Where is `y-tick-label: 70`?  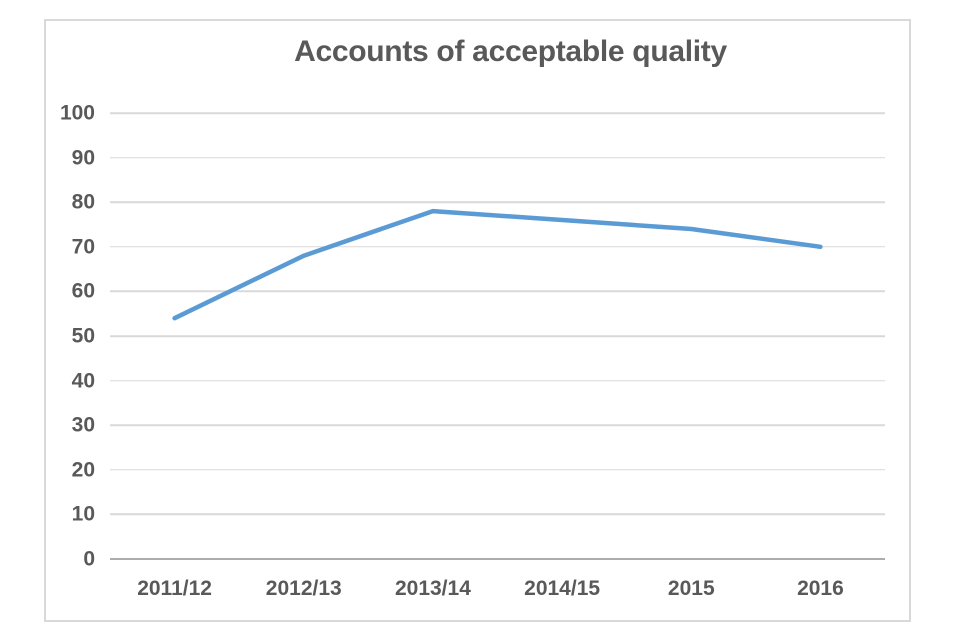
y-tick-label: 70 is located at coordinates (83, 247).